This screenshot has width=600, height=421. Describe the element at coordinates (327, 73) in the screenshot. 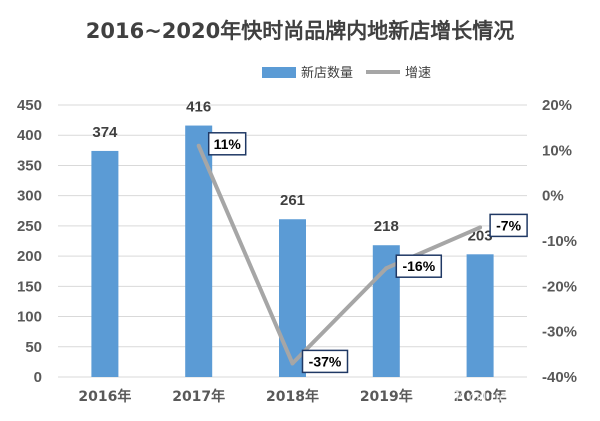

I see `legend-label-bar: 新店数量` at that location.